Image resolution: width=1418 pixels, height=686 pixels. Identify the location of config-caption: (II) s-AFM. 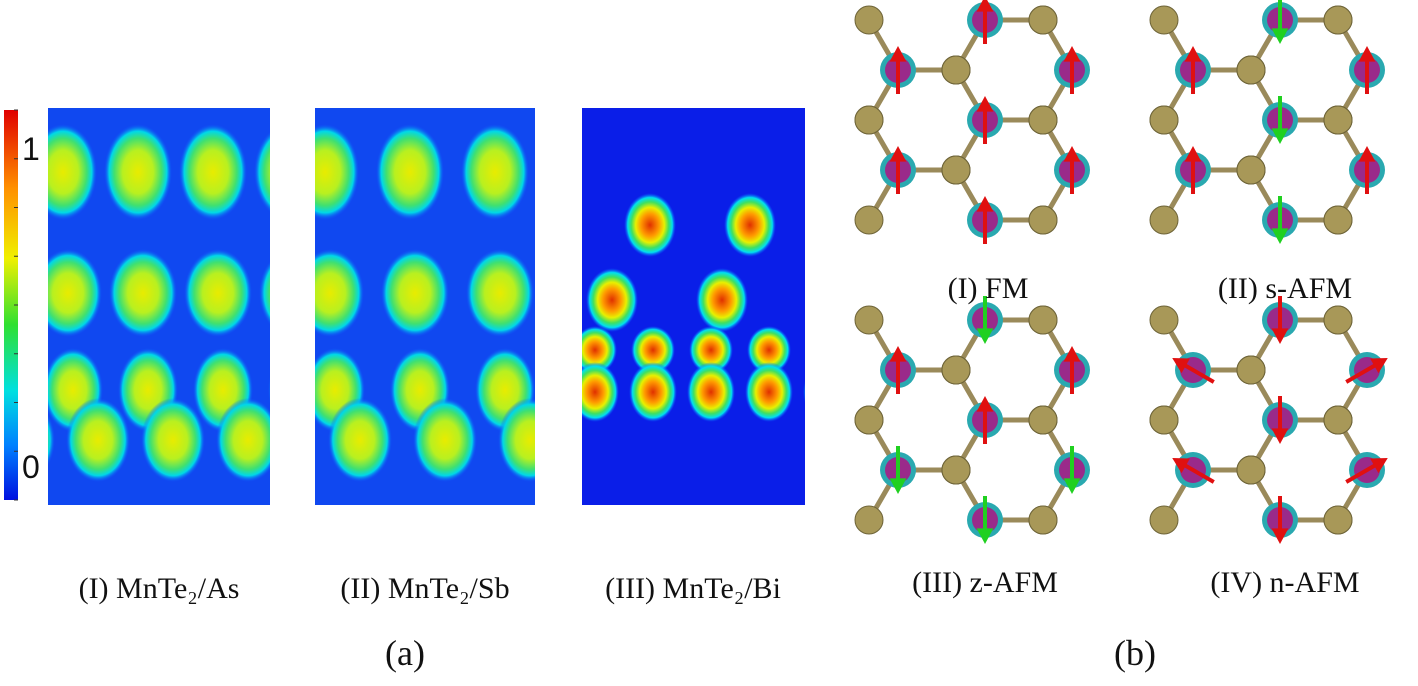
(1285, 288).